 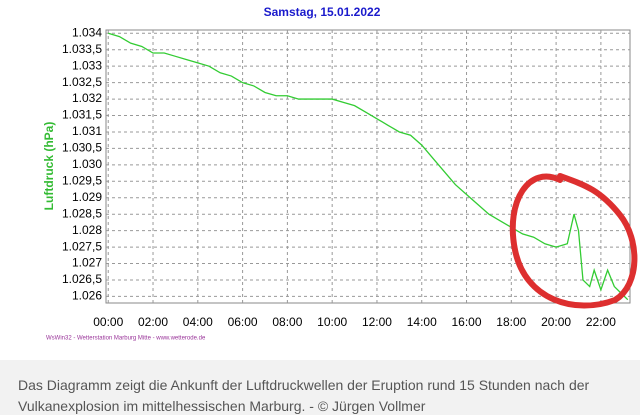 I want to click on x-tick-label: 14:00, so click(x=422, y=322).